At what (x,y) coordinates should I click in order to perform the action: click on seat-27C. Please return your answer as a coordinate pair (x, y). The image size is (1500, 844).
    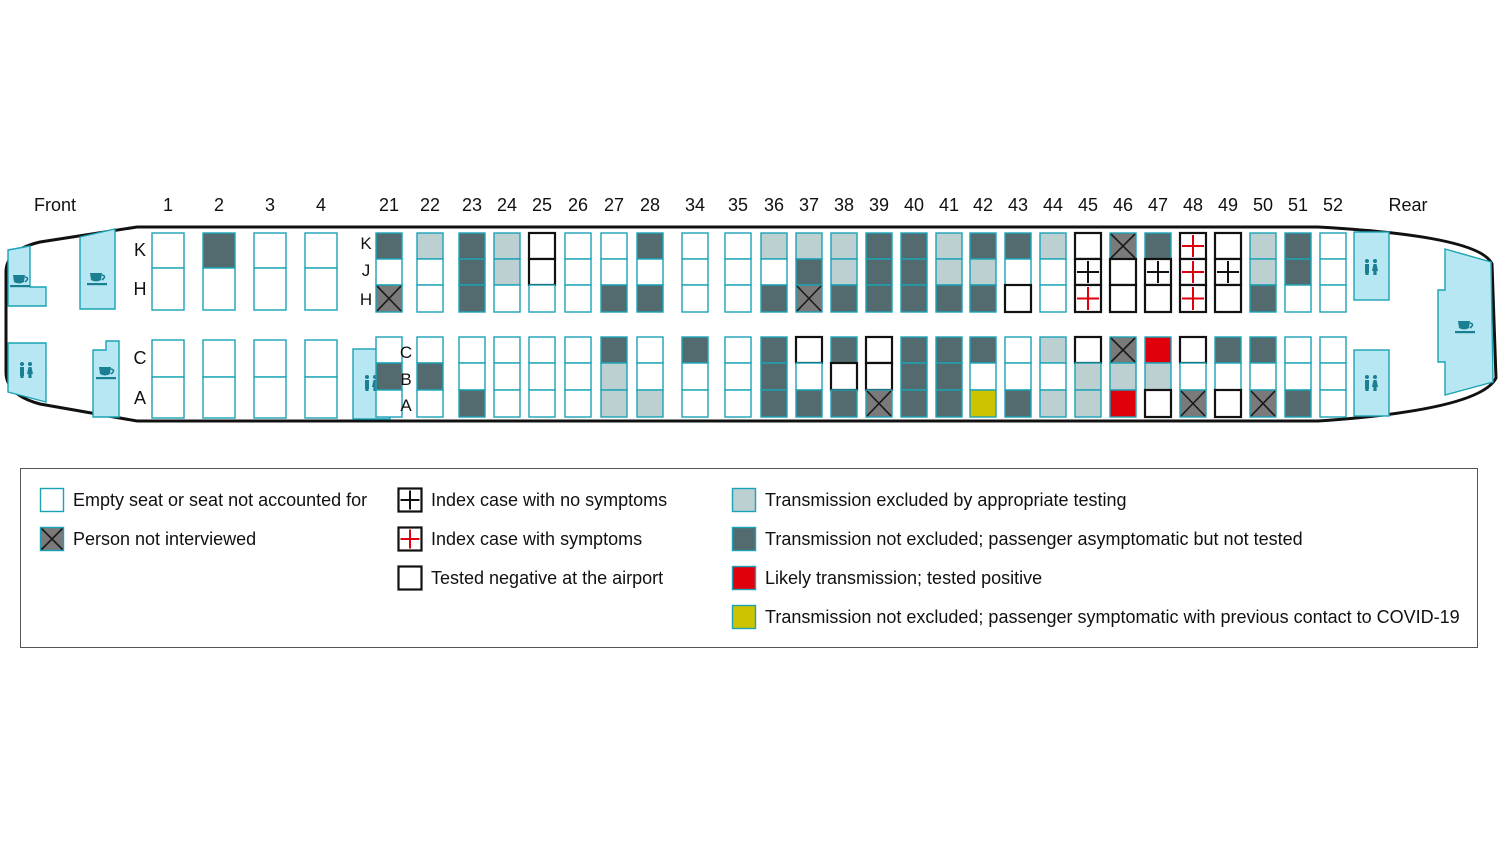
    Looking at the image, I should click on (614, 350).